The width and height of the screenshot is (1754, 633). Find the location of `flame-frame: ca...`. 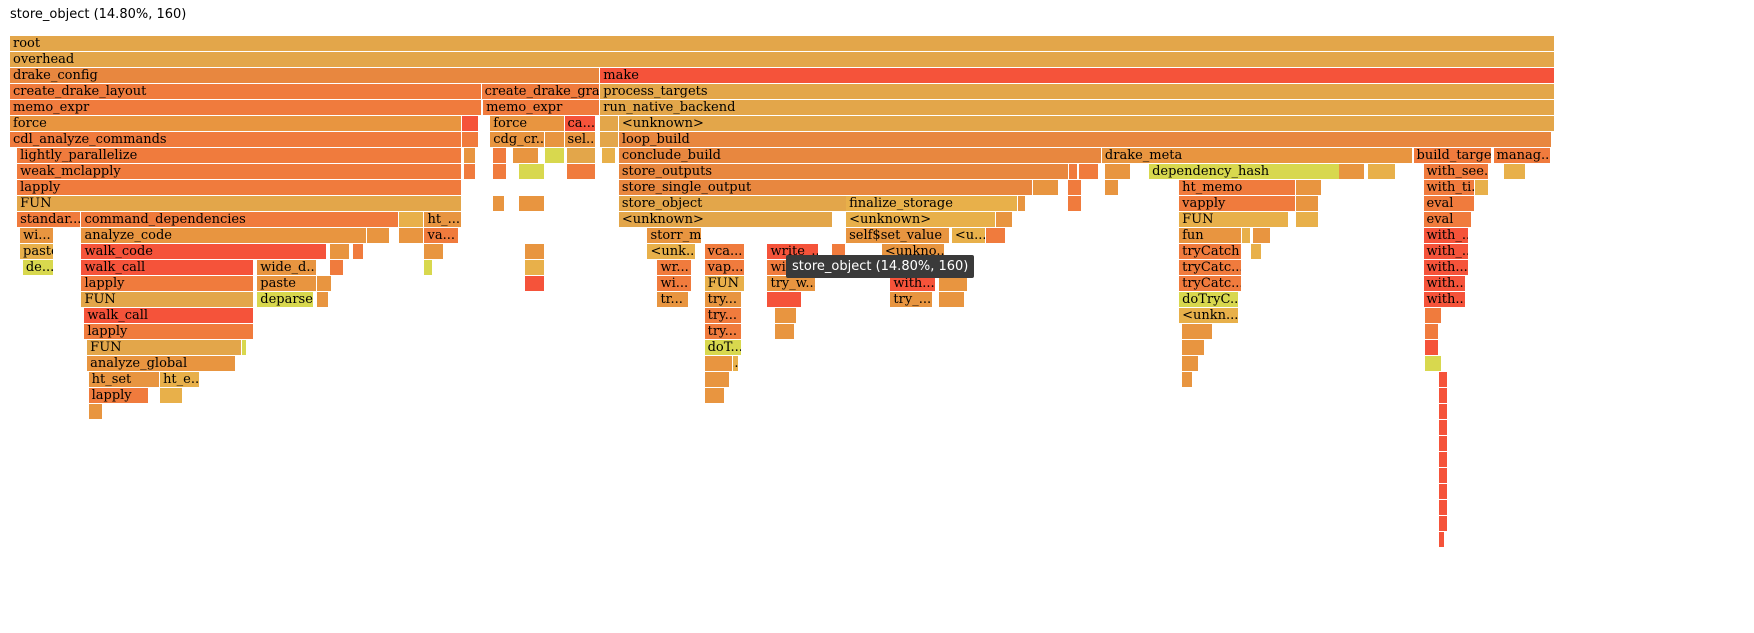

flame-frame: ca... is located at coordinates (580, 123).